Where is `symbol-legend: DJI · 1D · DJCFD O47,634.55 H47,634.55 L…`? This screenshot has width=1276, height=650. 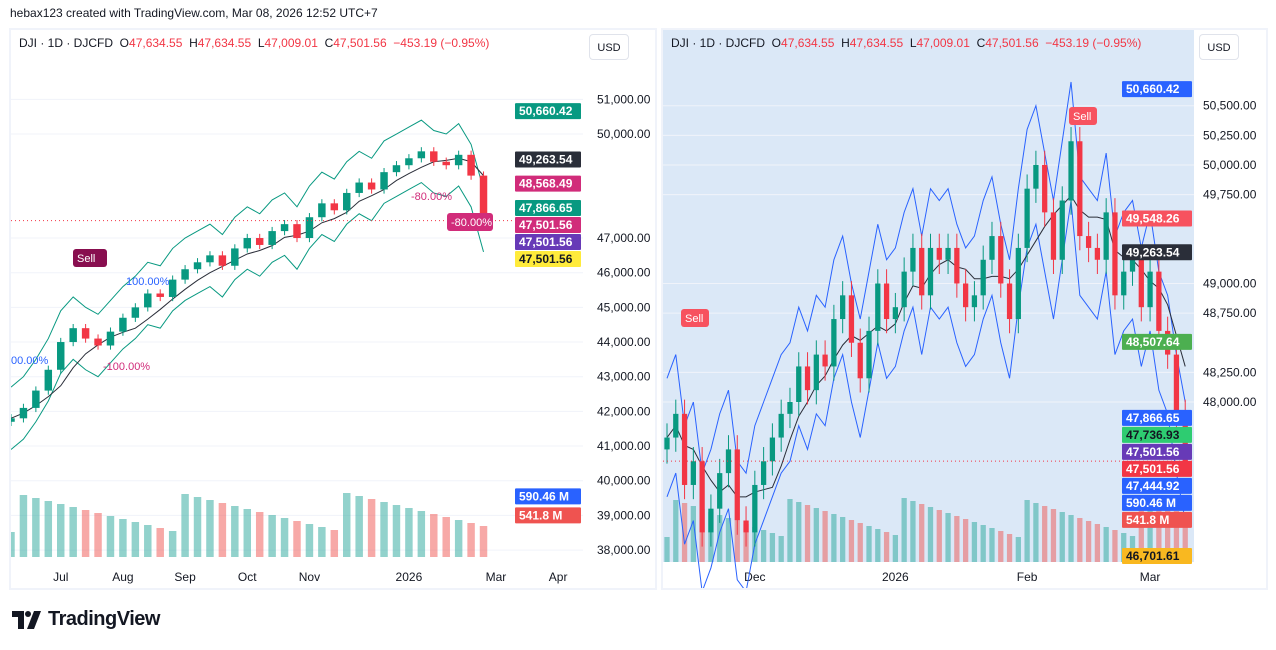 symbol-legend: DJI · 1D · DJCFD O47,634.55 H47,634.55 L… is located at coordinates (906, 43).